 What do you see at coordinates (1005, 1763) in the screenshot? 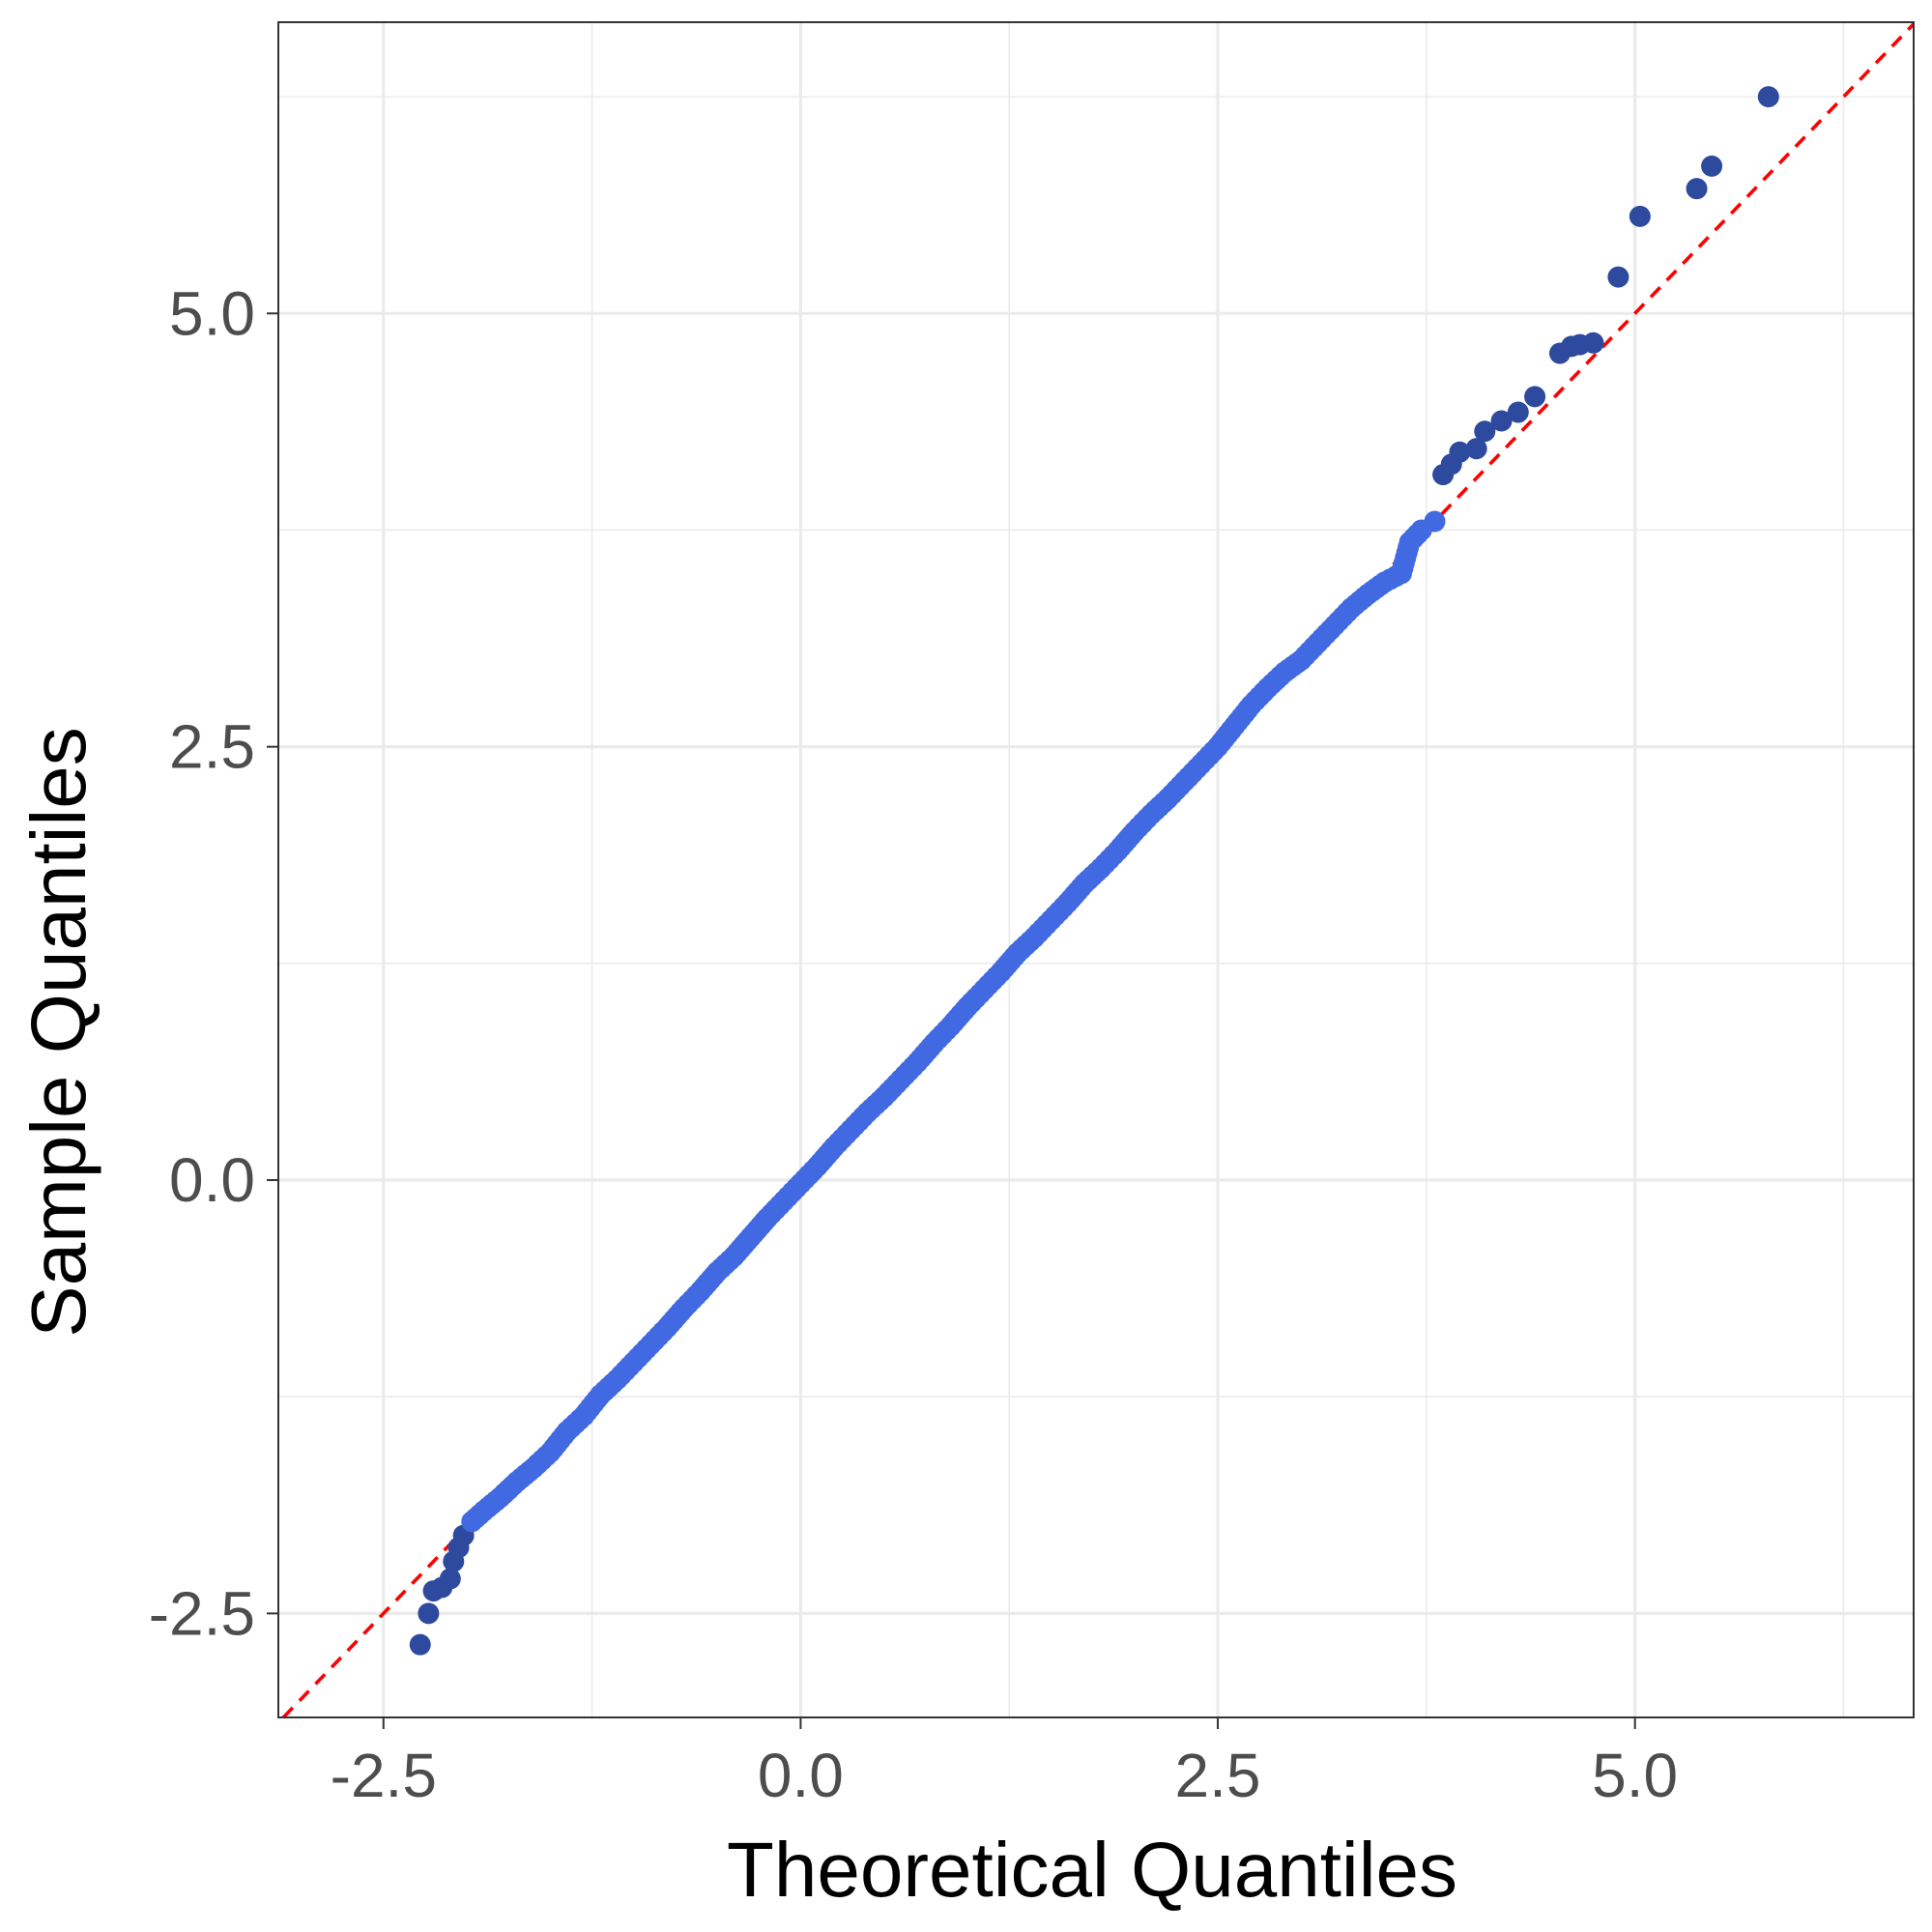
I see `x-axis: -2.5 0.0 2.5 5.0` at bounding box center [1005, 1763].